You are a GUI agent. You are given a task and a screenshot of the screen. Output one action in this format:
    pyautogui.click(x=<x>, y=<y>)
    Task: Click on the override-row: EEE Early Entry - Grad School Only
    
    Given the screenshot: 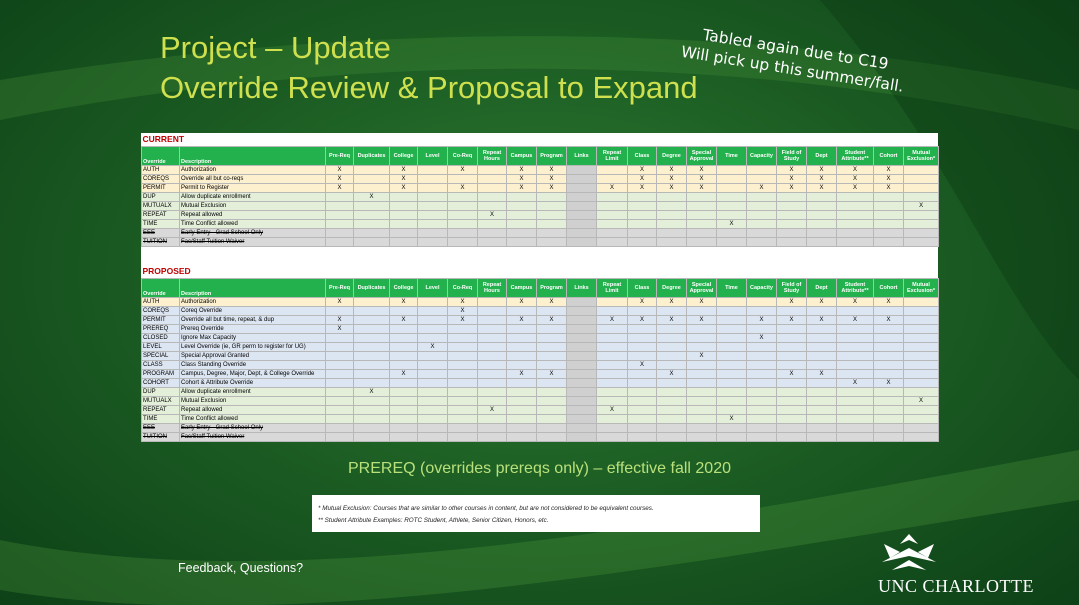 What is the action you would take?
    pyautogui.click(x=540, y=428)
    